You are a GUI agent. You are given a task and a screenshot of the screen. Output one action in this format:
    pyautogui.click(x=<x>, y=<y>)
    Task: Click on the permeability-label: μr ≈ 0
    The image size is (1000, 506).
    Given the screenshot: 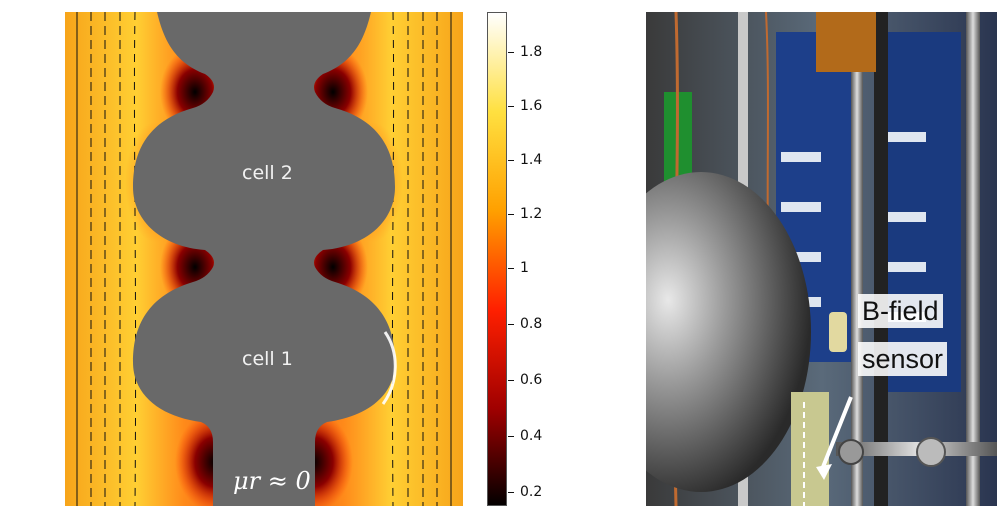 What is the action you would take?
    pyautogui.click(x=272, y=481)
    